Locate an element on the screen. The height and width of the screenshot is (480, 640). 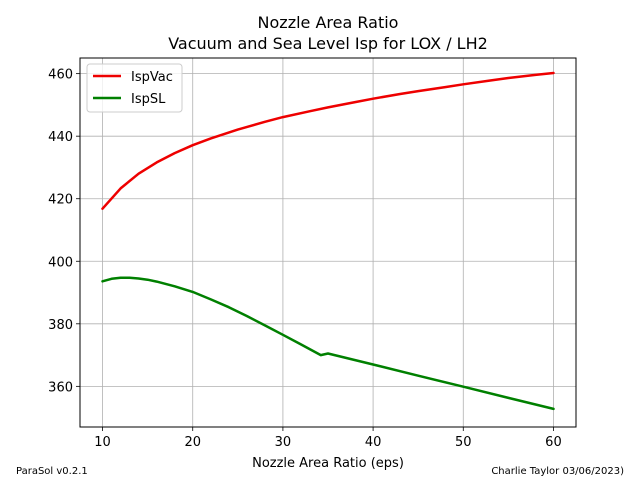
legend-label-ispvac: IspVac is located at coordinates (152, 77).